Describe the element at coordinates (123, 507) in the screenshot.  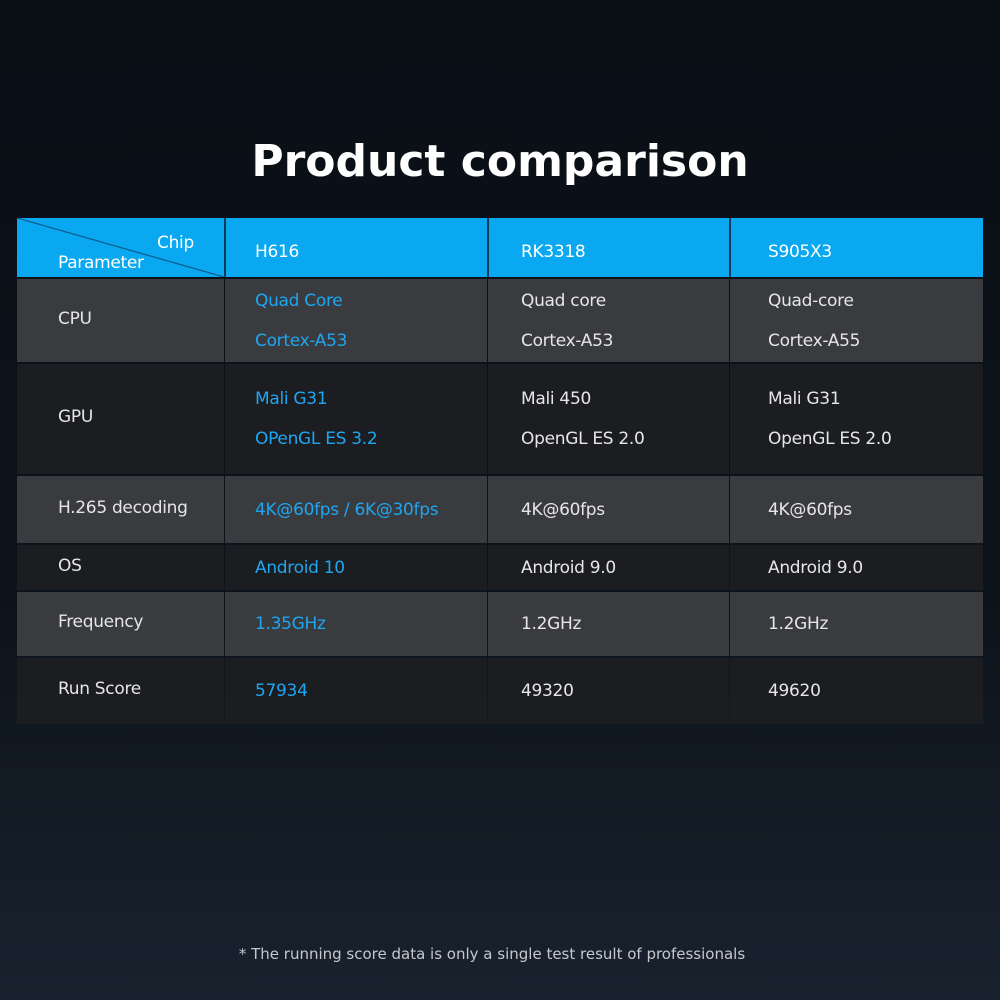
I see `row-label: H.265 decoding` at that location.